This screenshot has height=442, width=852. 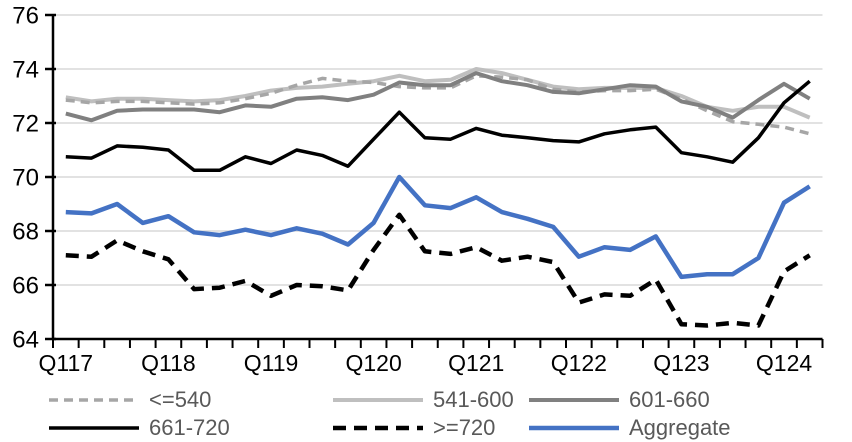 What do you see at coordinates (25, 124) in the screenshot?
I see `y-tick-label: 72` at bounding box center [25, 124].